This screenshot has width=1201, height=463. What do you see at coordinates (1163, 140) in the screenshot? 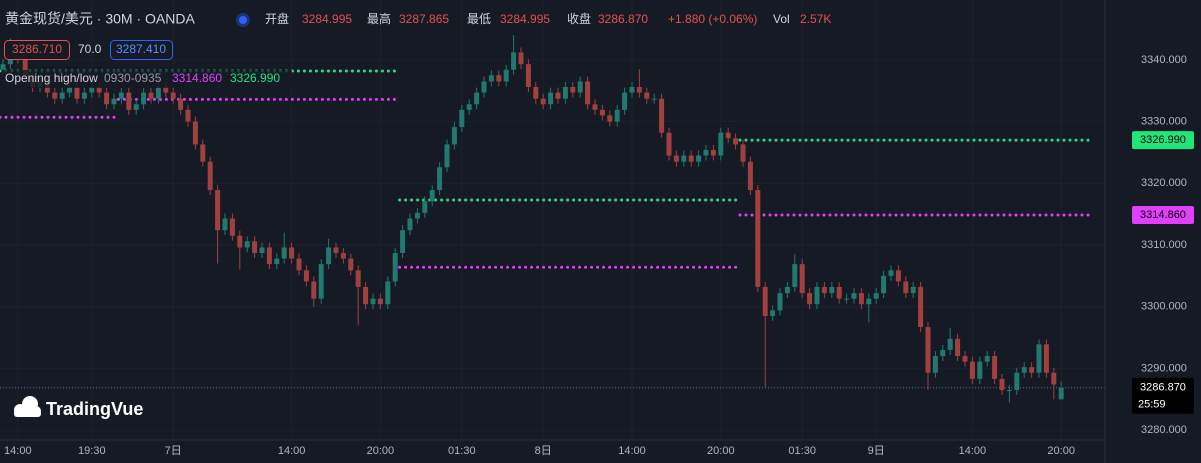
I see `price-tag` at bounding box center [1163, 140].